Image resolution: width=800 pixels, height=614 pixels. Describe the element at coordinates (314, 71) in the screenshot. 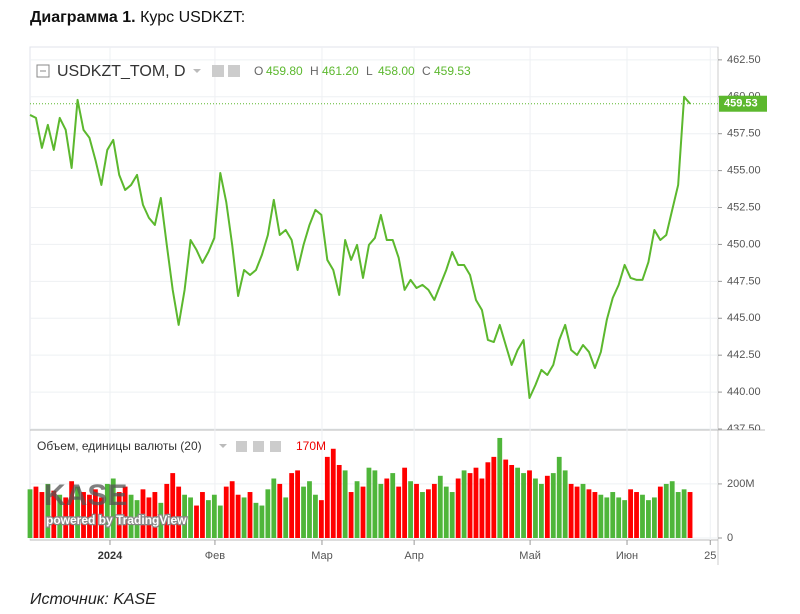

I see `ohlc-key: H` at that location.